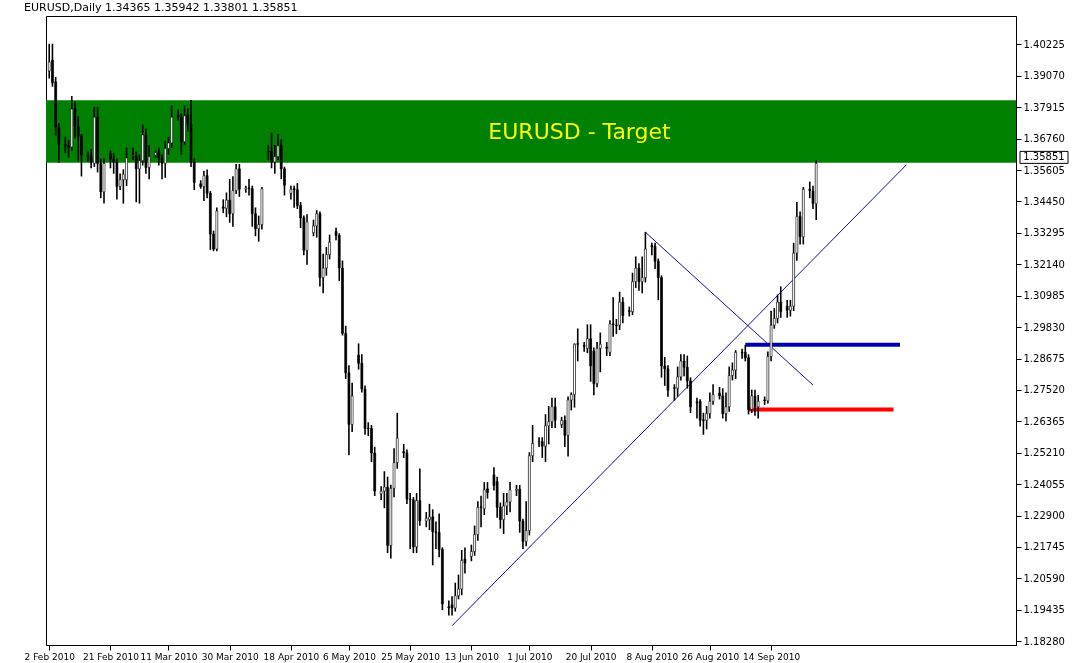 The image size is (1073, 663). Describe the element at coordinates (1044, 453) in the screenshot. I see `y-tick-label: 1.25210` at that location.